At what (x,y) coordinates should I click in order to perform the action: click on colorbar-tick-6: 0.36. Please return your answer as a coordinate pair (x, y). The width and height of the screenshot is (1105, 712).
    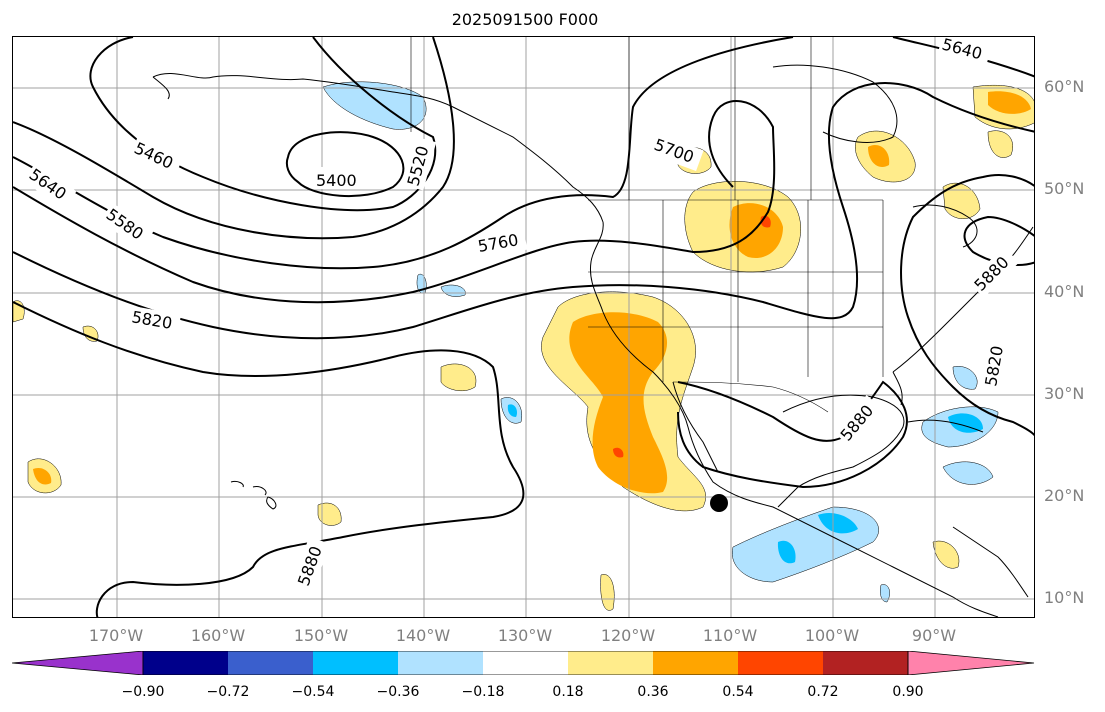
    Looking at the image, I should click on (653, 692).